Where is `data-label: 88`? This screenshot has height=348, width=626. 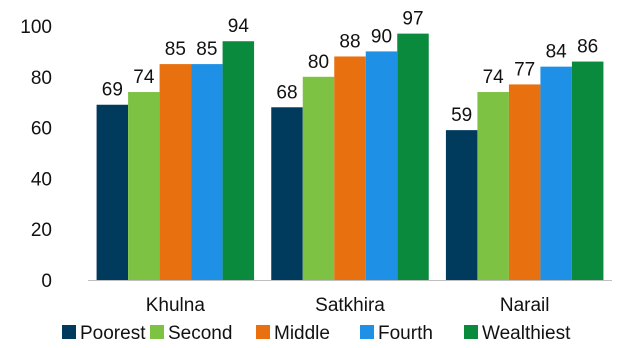 data-label: 88 is located at coordinates (349, 41).